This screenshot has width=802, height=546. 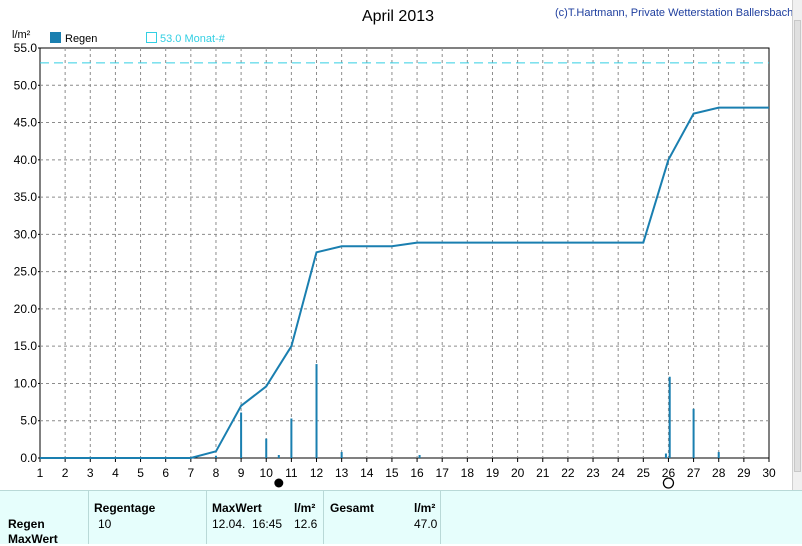 What do you see at coordinates (468, 473) in the screenshot?
I see `x-tick-label: 18` at bounding box center [468, 473].